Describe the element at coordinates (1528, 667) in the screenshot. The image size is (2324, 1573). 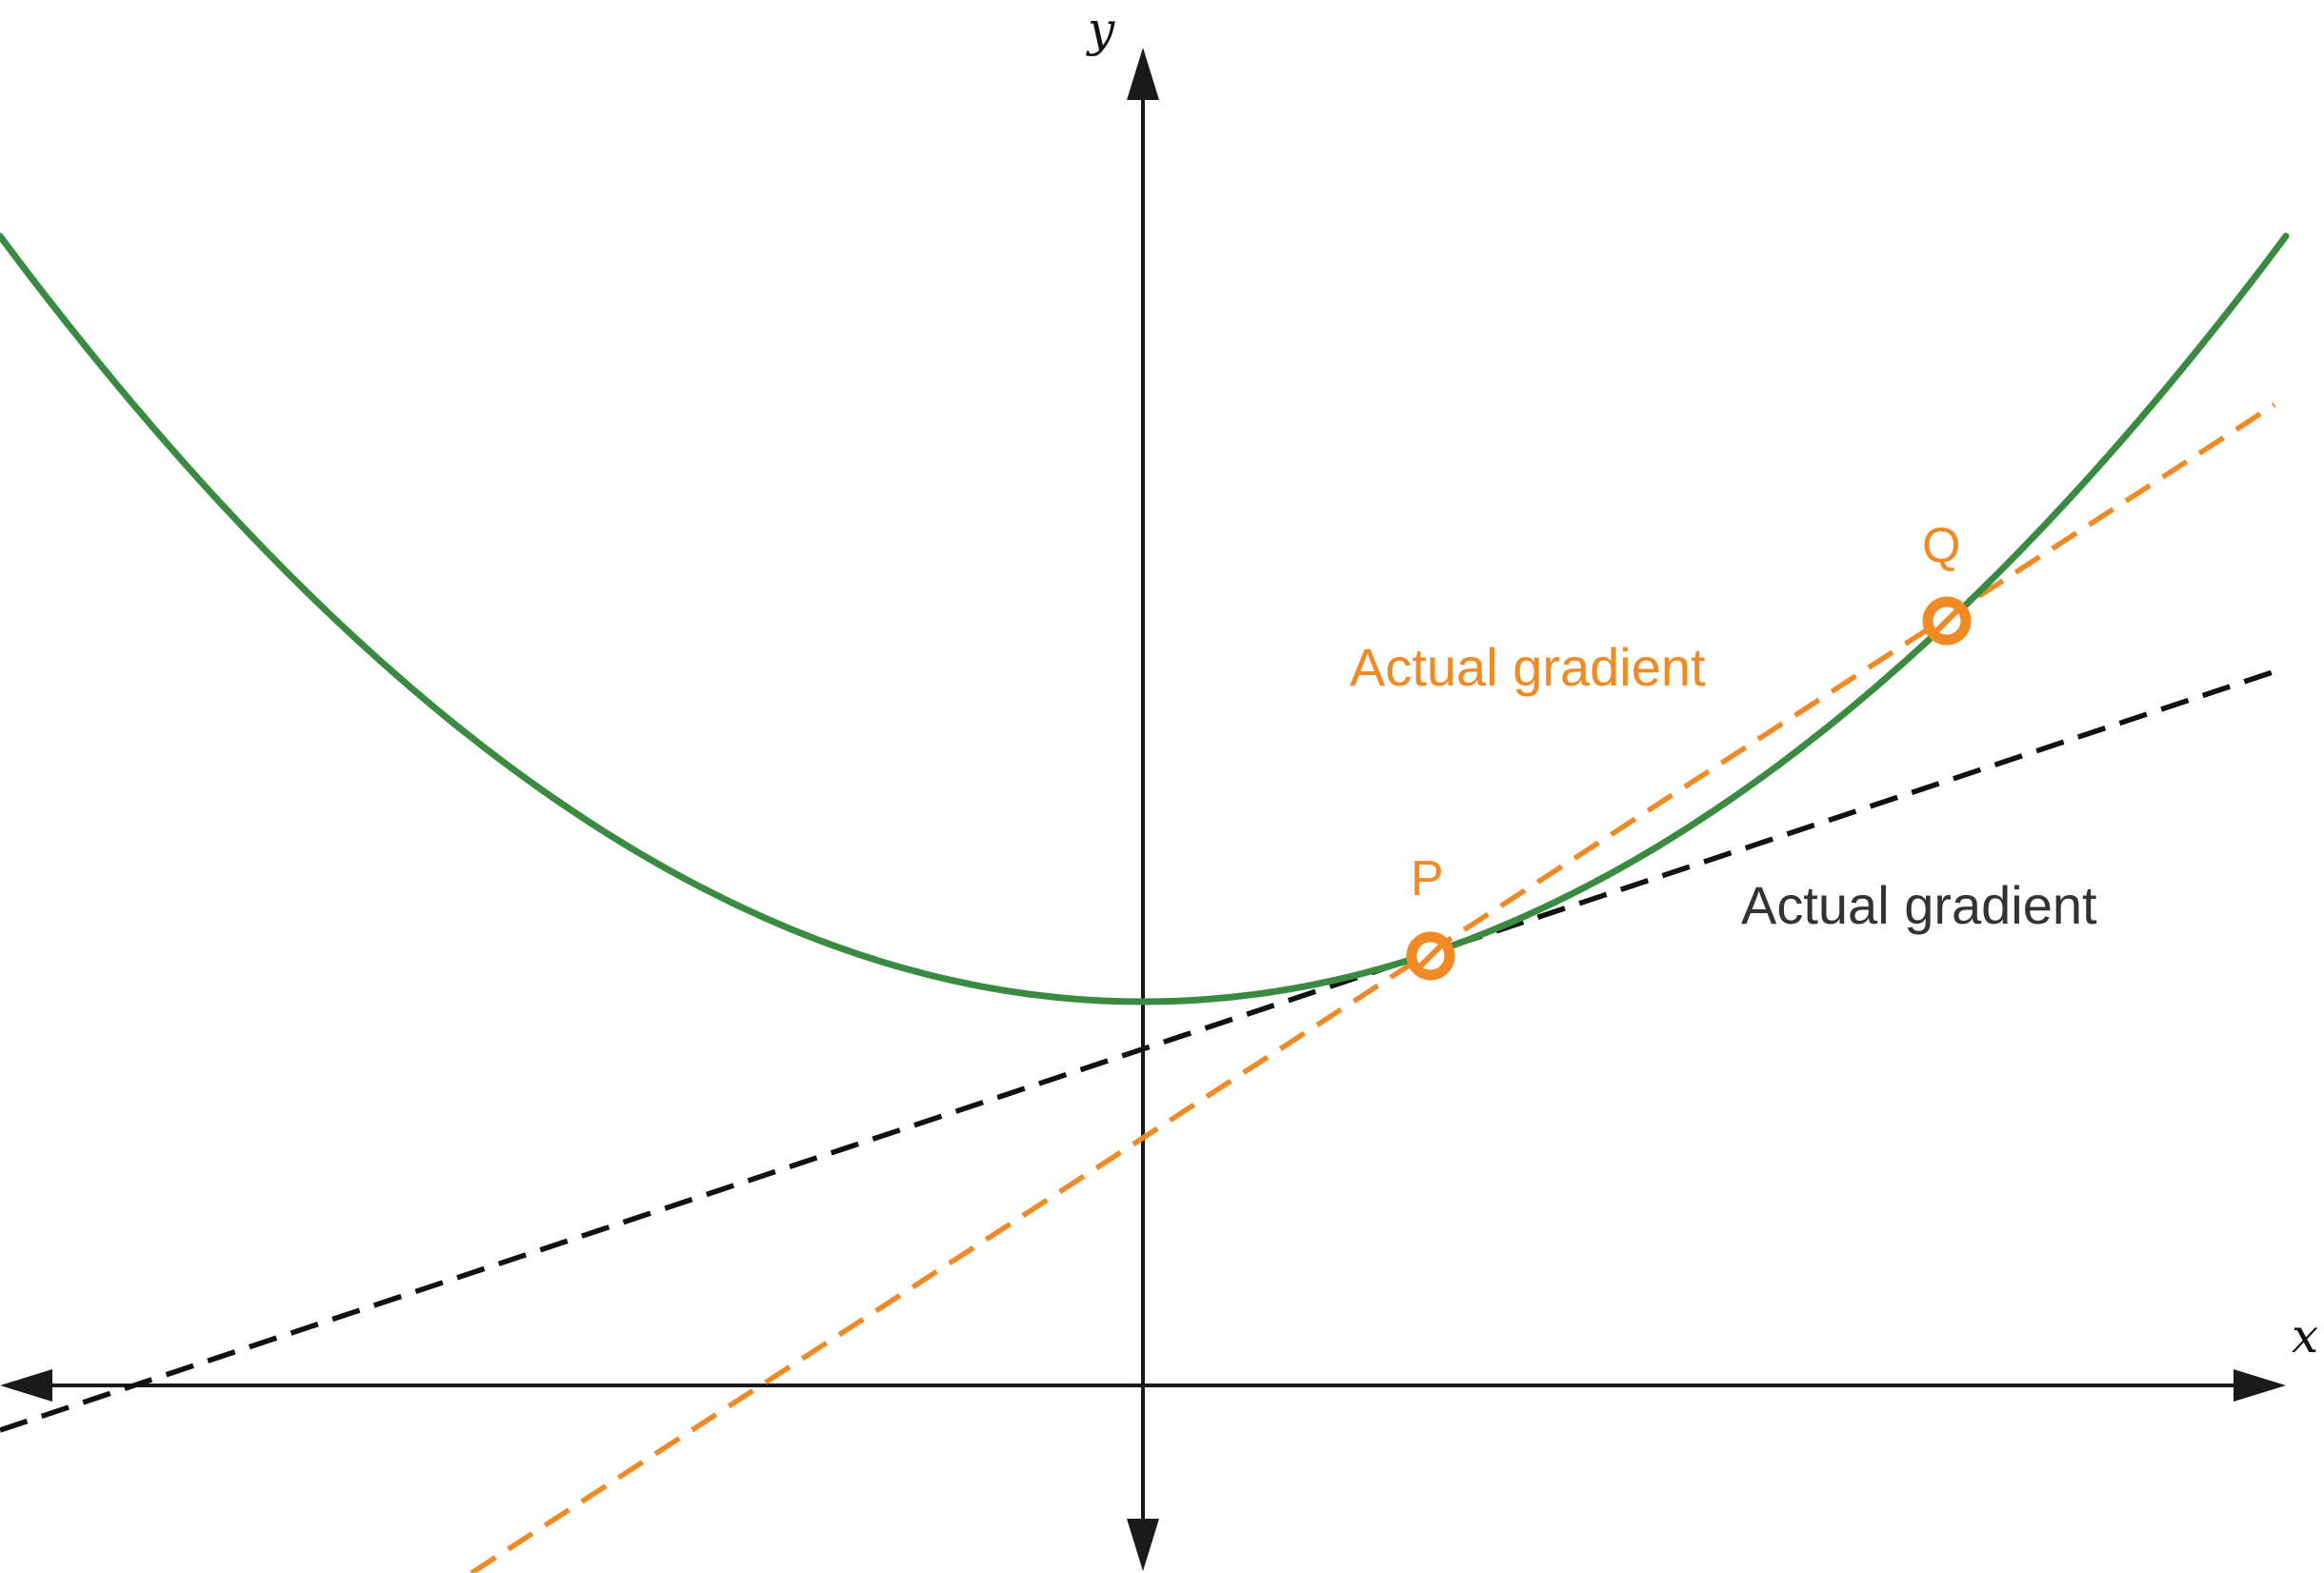
I see `secant-line-label: Actual gradient` at that location.